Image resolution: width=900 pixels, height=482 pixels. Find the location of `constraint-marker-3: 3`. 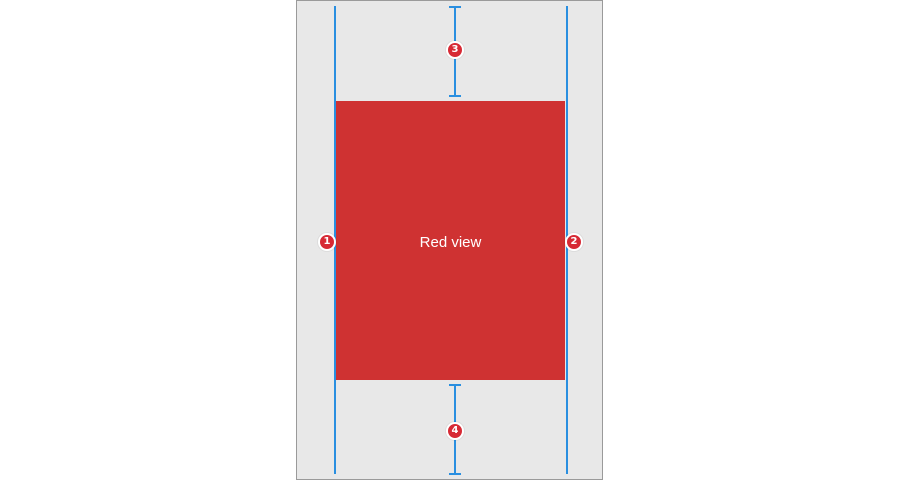

constraint-marker-3: 3 is located at coordinates (455, 50).